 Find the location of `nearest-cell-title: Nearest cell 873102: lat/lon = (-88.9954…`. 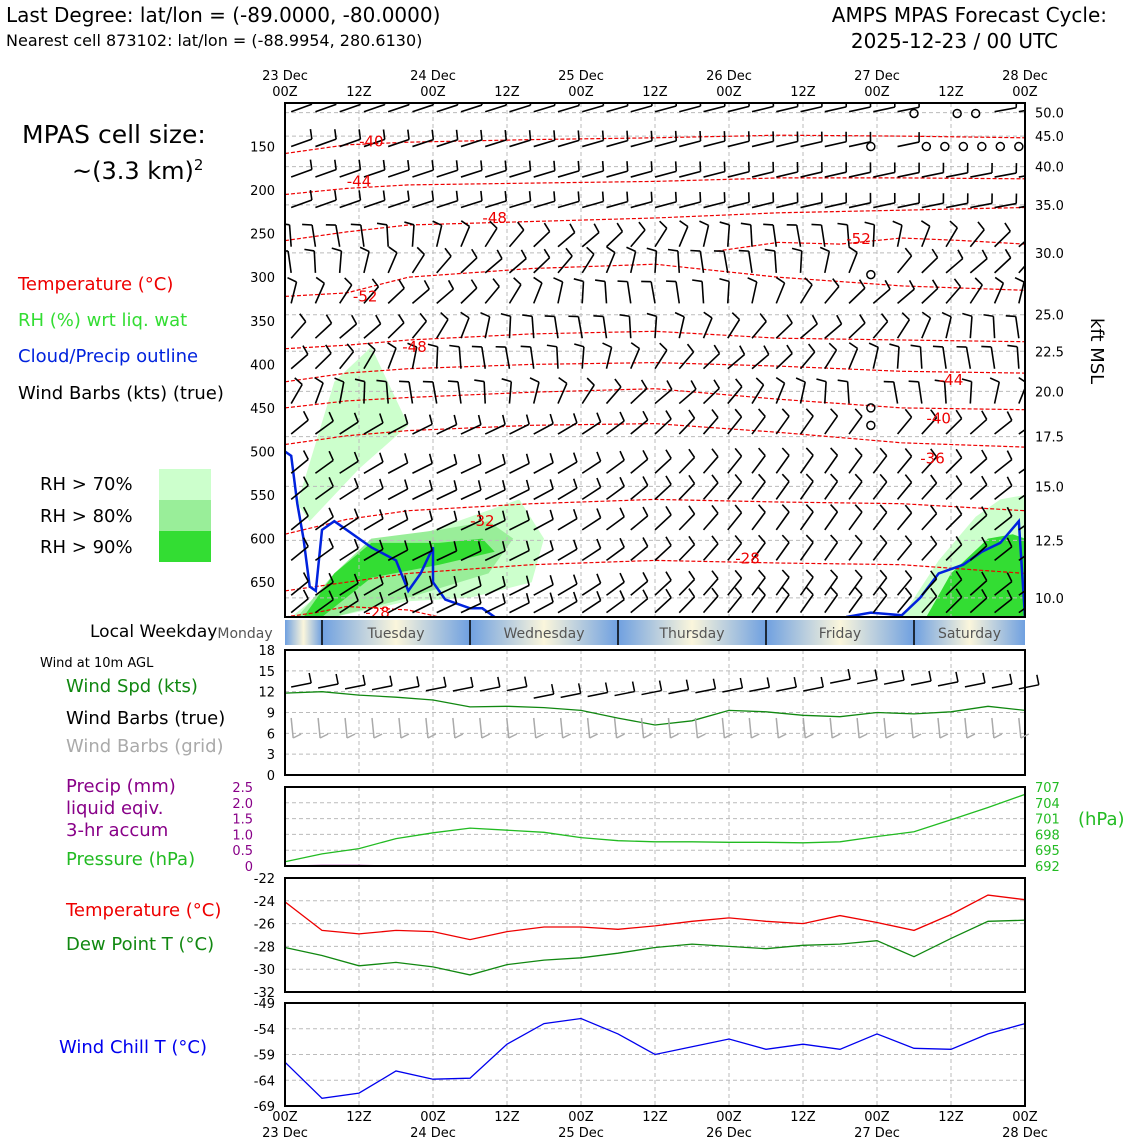

nearest-cell-title: Nearest cell 873102: lat/lon = (-88.9954… is located at coordinates (214, 40).